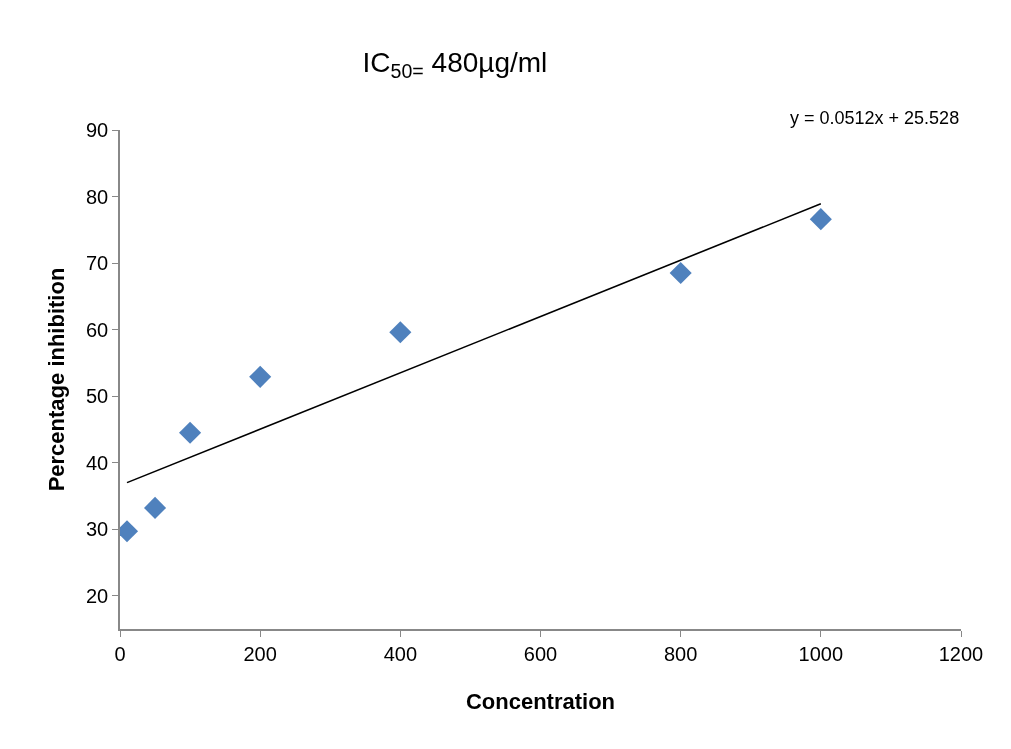  What do you see at coordinates (97, 130) in the screenshot?
I see `y-tick-label: 90` at bounding box center [97, 130].